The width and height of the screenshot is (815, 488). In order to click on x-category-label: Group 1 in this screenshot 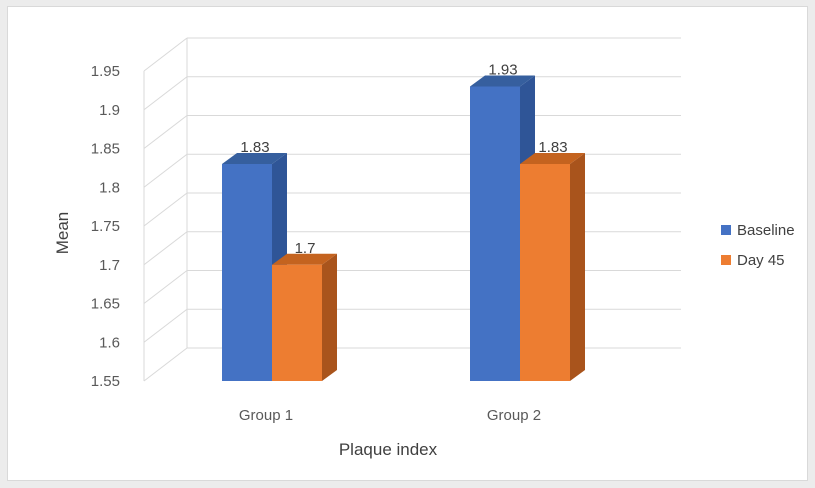, I will do `click(266, 415)`.